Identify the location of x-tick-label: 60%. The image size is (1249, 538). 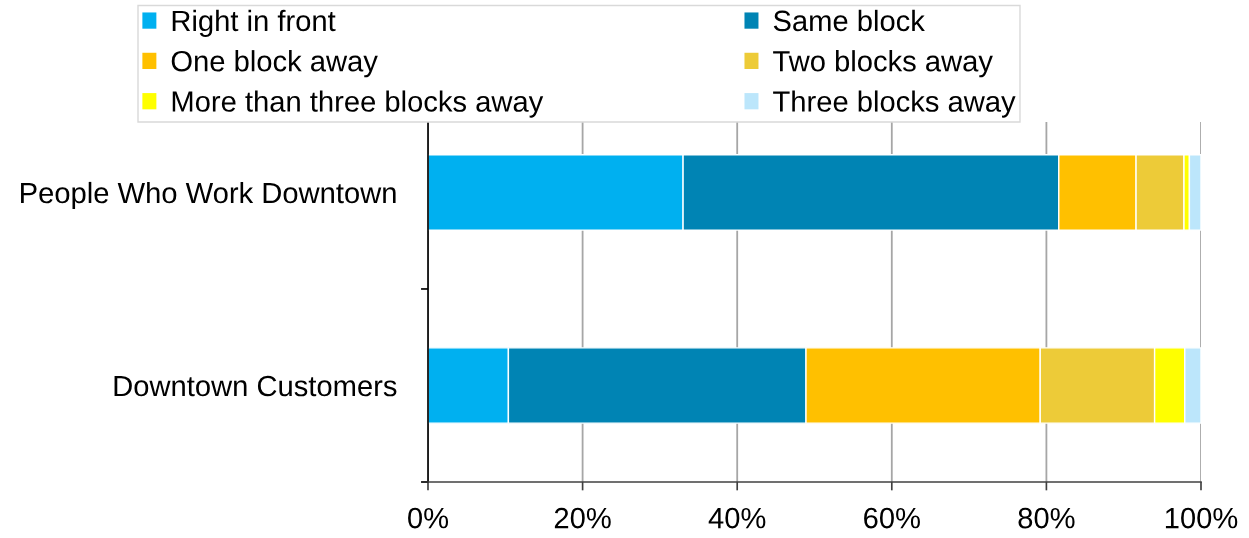
(892, 518).